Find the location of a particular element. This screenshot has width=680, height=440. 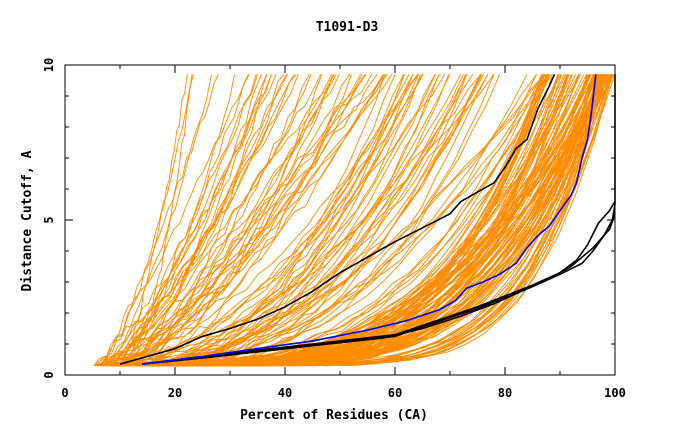

x-tick-label: 0 is located at coordinates (64, 393).